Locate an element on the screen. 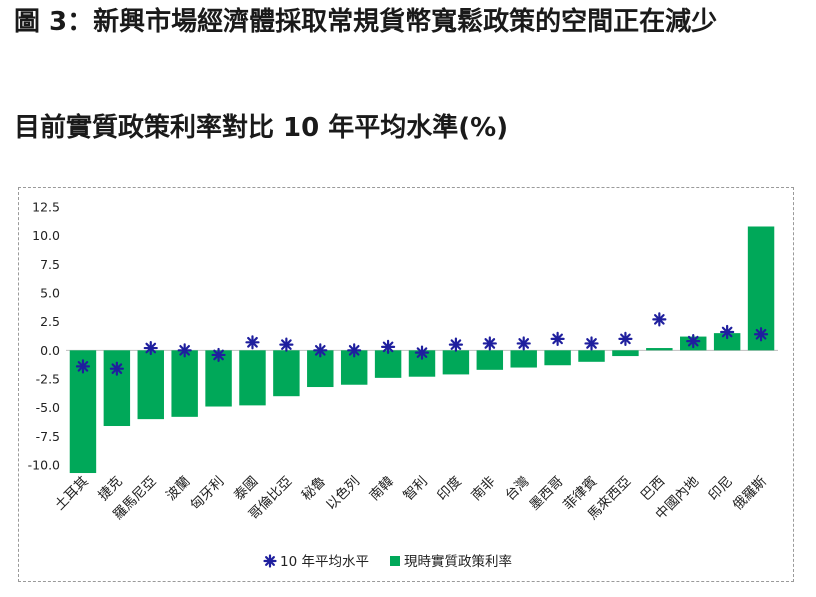 Image resolution: width=816 pixels, height=597 pixels. y-tick-label: -5.0 is located at coordinates (48, 407).